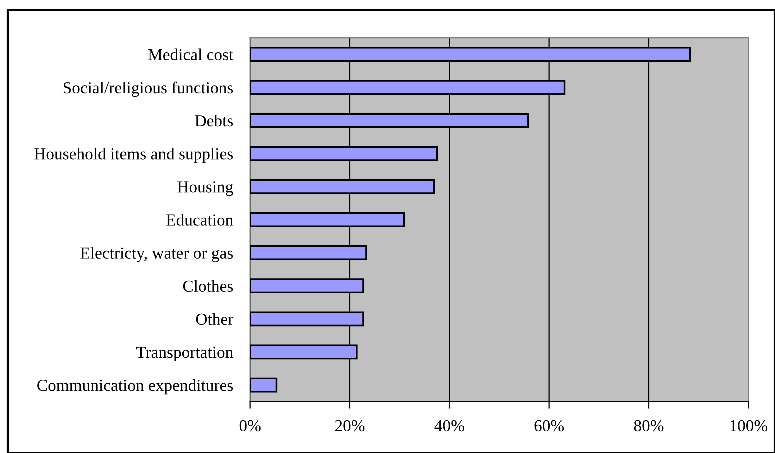 This screenshot has height=453, width=775. Describe the element at coordinates (549, 426) in the screenshot. I see `x-tick-label: 60%` at that location.